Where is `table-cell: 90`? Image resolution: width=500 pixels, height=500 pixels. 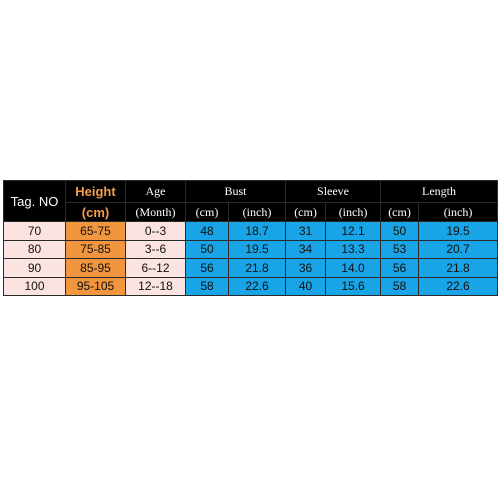 table-cell: 90 is located at coordinates (34, 268).